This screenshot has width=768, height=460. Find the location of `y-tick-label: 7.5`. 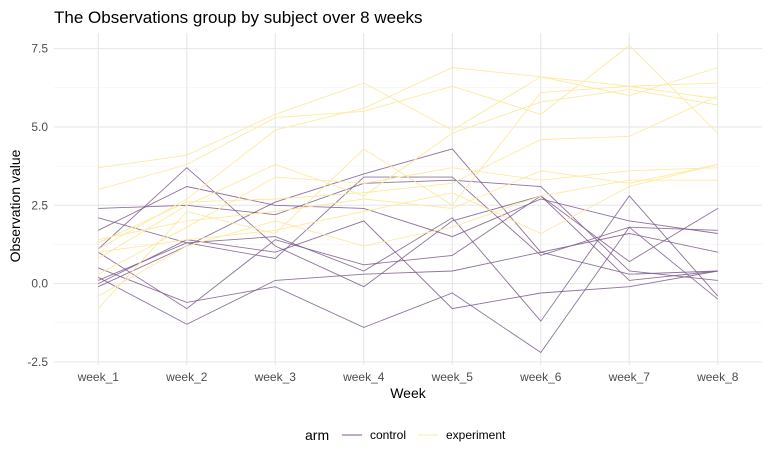

y-tick-label: 7.5 is located at coordinates (39, 49).